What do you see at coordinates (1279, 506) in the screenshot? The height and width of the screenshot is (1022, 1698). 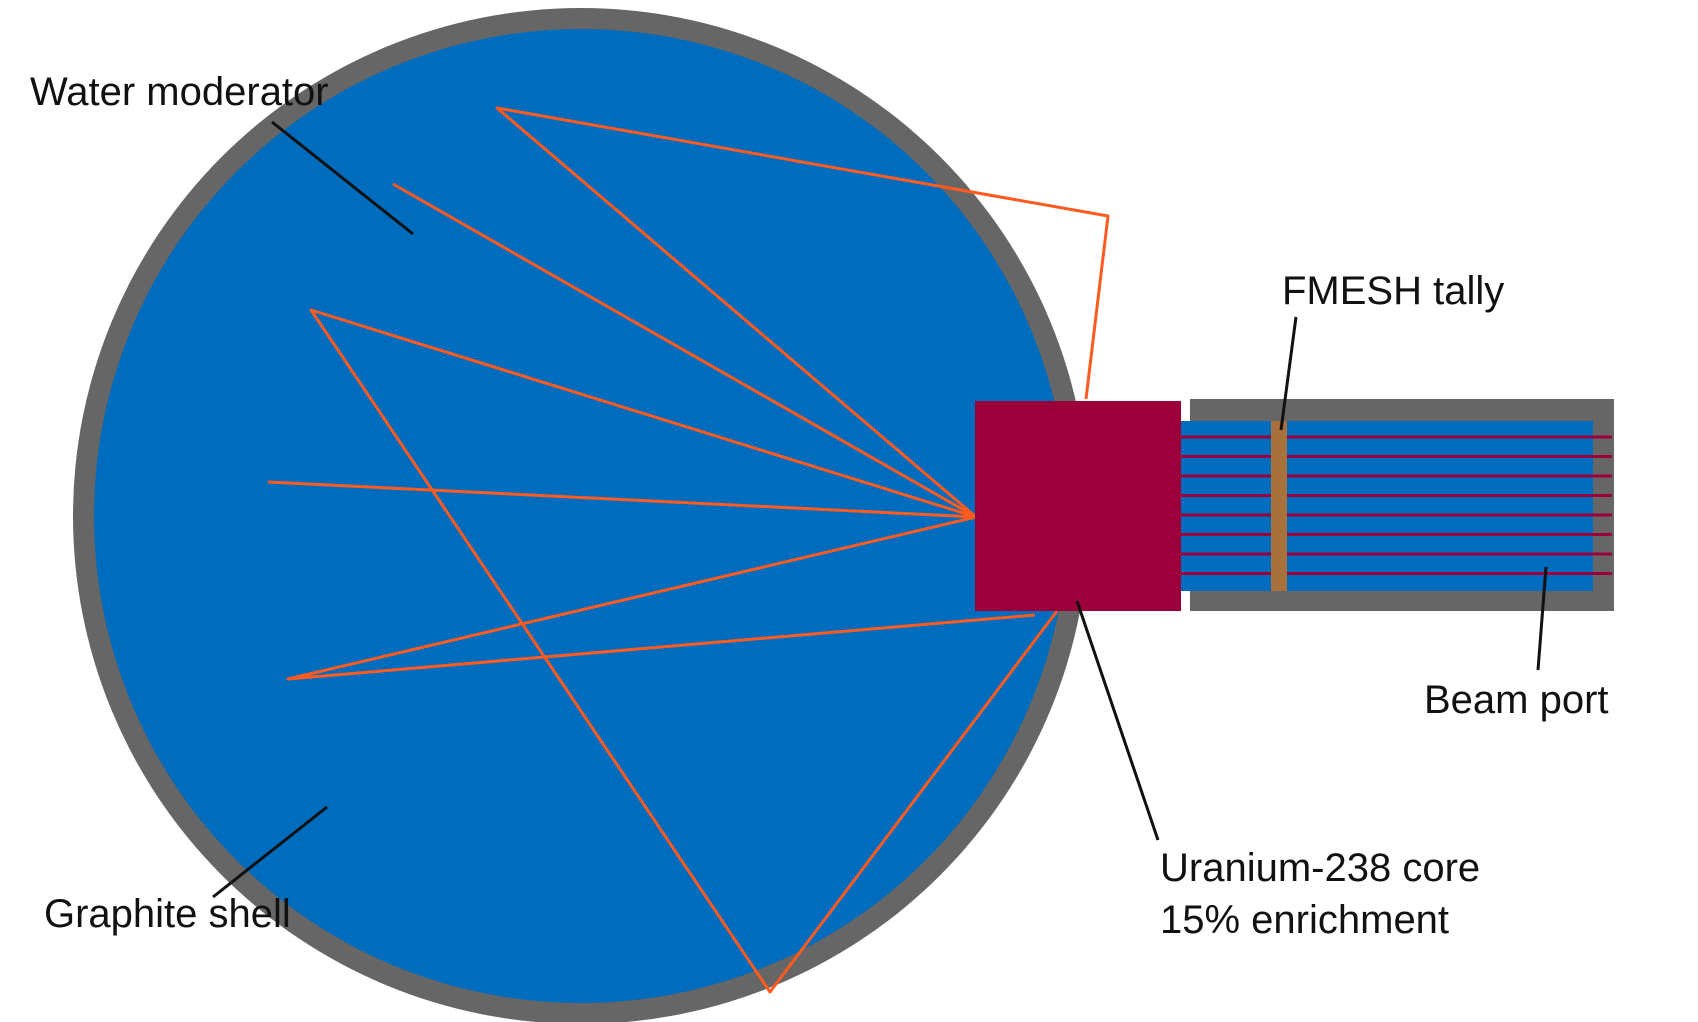 I see `fmesh-tally-strip` at bounding box center [1279, 506].